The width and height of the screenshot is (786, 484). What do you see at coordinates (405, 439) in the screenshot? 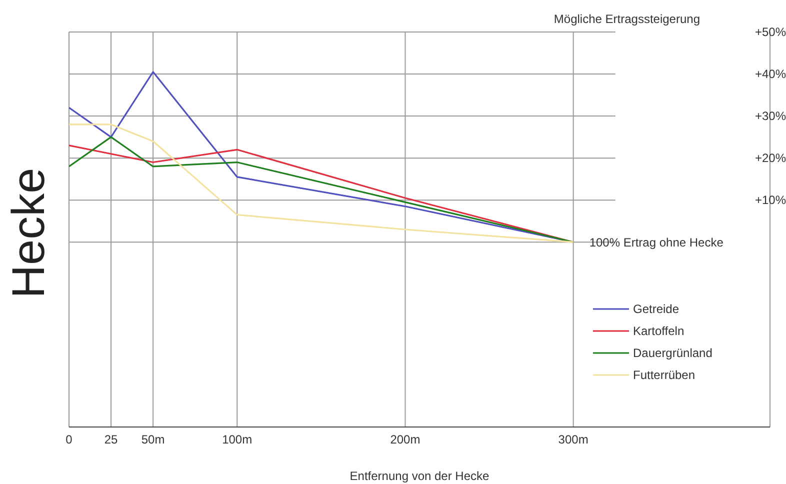
I see `x-tick-label: 200m` at bounding box center [405, 439].